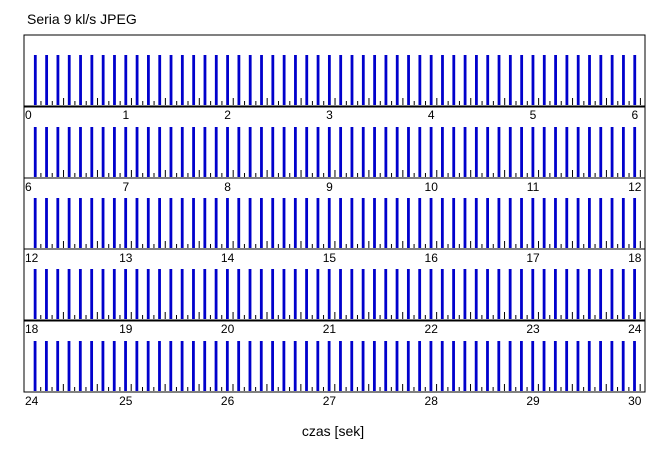  What do you see at coordinates (432, 329) in the screenshot?
I see `x-tick-label: 22` at bounding box center [432, 329].